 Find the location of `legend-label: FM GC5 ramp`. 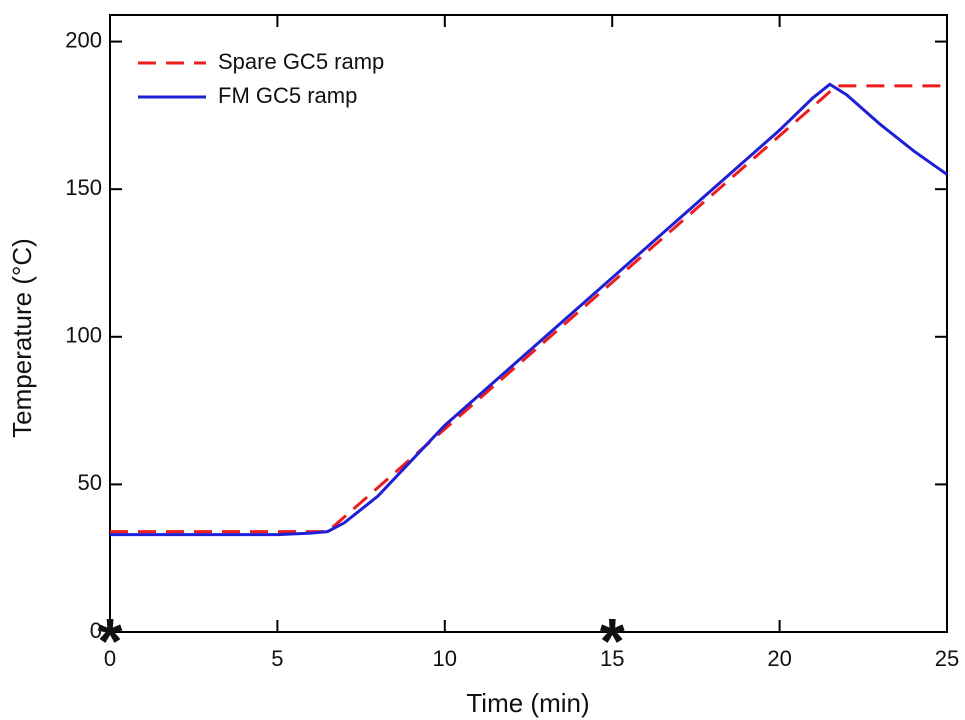

legend-label: FM GC5 ramp is located at coordinates (287, 95).